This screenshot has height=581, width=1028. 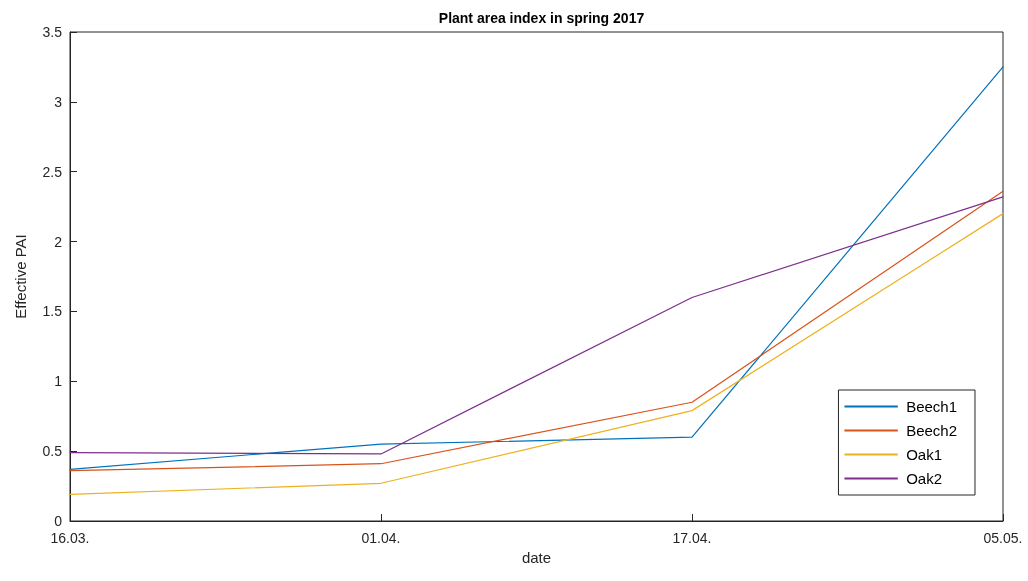 I want to click on y-tick-label: 3, so click(x=58, y=101).